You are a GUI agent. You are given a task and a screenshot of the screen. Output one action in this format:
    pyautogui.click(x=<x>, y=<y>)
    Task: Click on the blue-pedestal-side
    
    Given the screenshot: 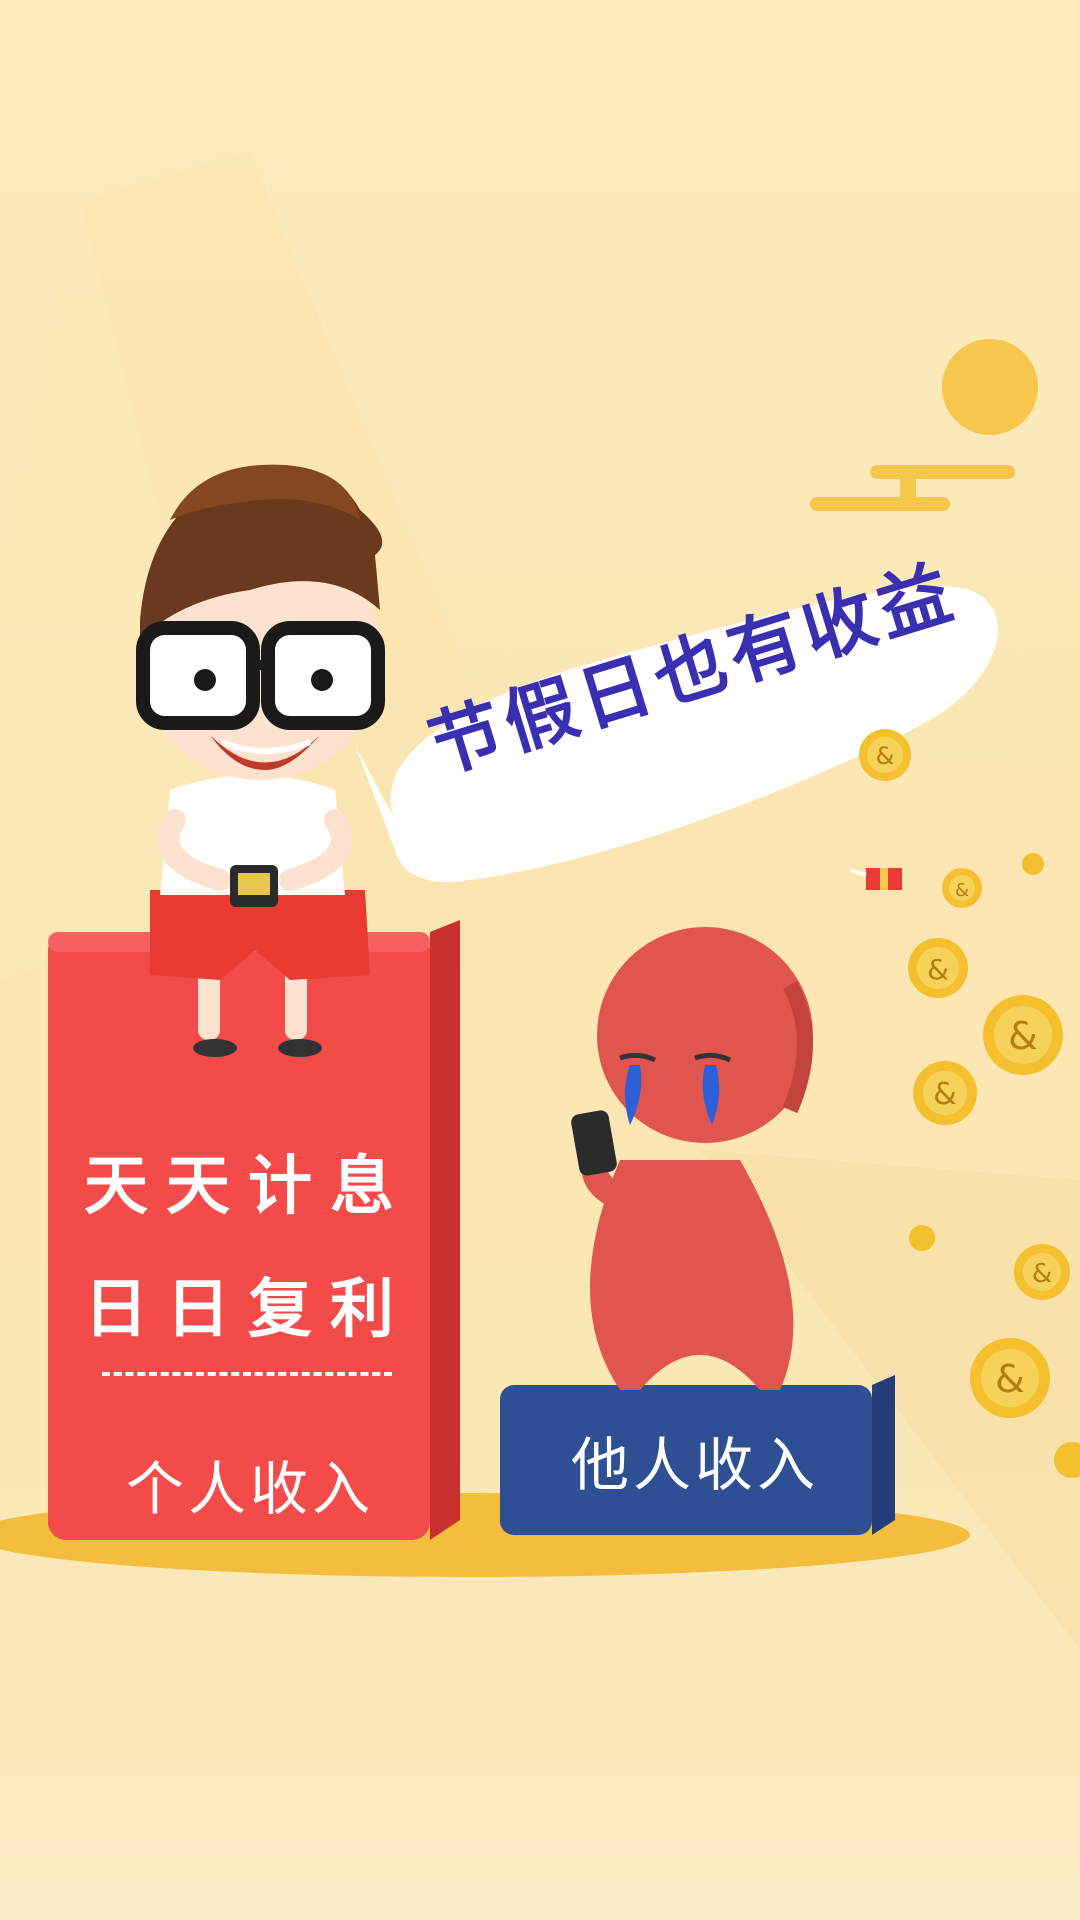 What is the action you would take?
    pyautogui.click(x=883, y=1455)
    